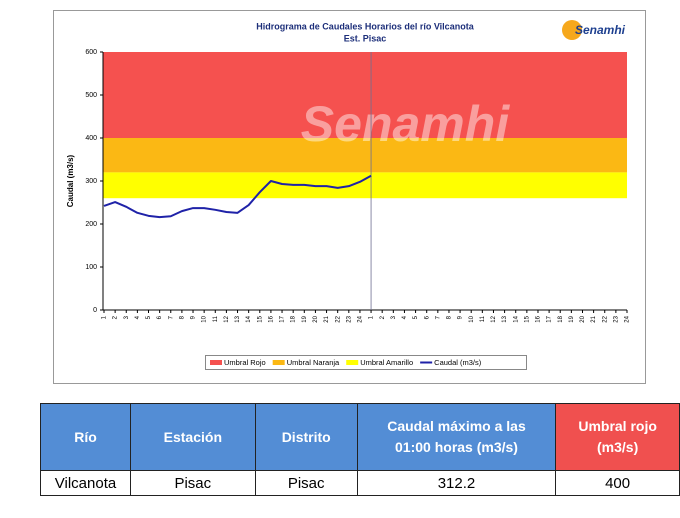 This screenshot has height=518, width=680. Describe the element at coordinates (91, 95) in the screenshot. I see `y-tick-label: 500` at that location.